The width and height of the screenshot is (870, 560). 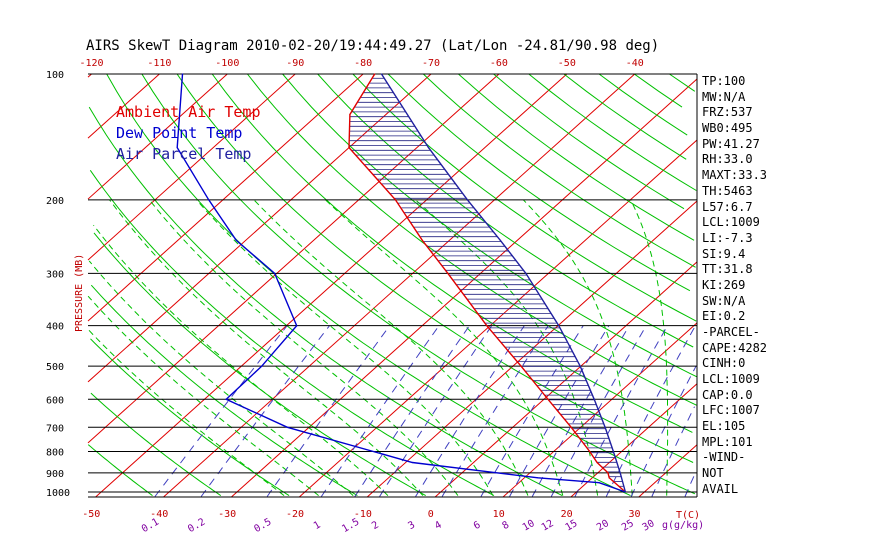 I want to click on bottom-temp-tick-label: -10, so click(x=363, y=514).